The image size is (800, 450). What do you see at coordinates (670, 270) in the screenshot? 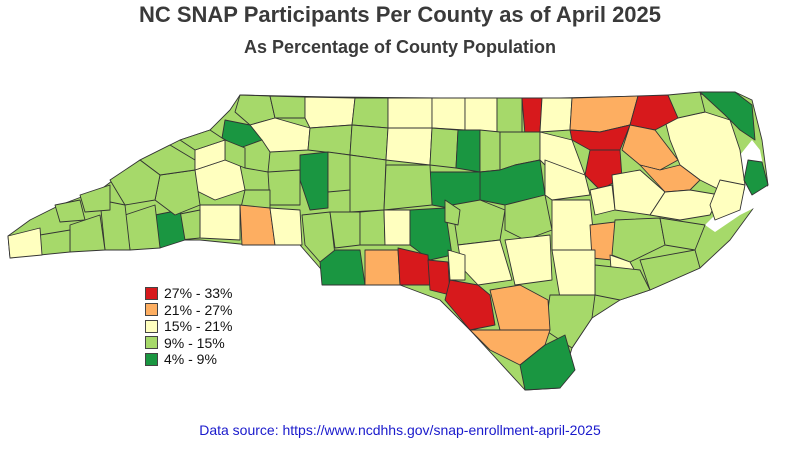
I see `county-carteret` at bounding box center [670, 270].